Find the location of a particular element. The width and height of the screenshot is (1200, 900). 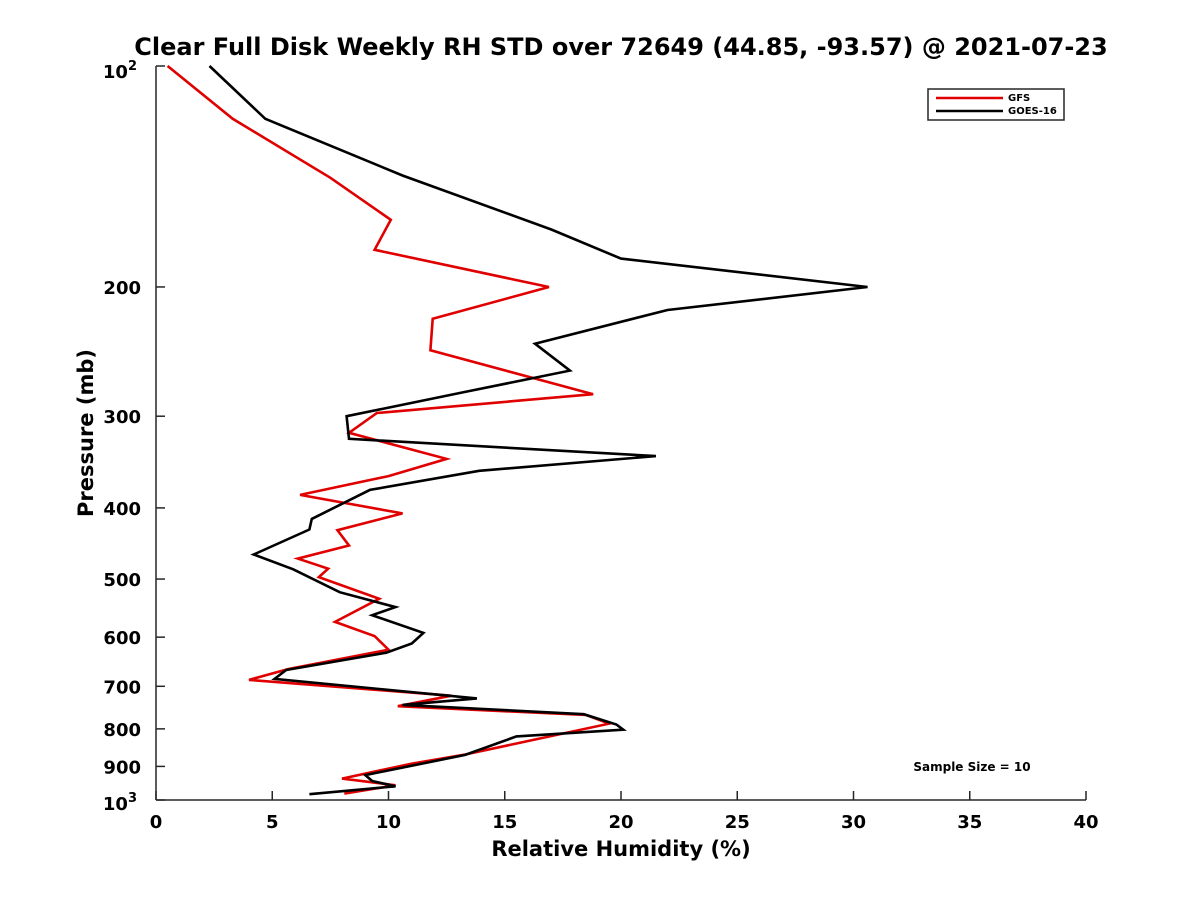

legend-box is located at coordinates (996, 104).